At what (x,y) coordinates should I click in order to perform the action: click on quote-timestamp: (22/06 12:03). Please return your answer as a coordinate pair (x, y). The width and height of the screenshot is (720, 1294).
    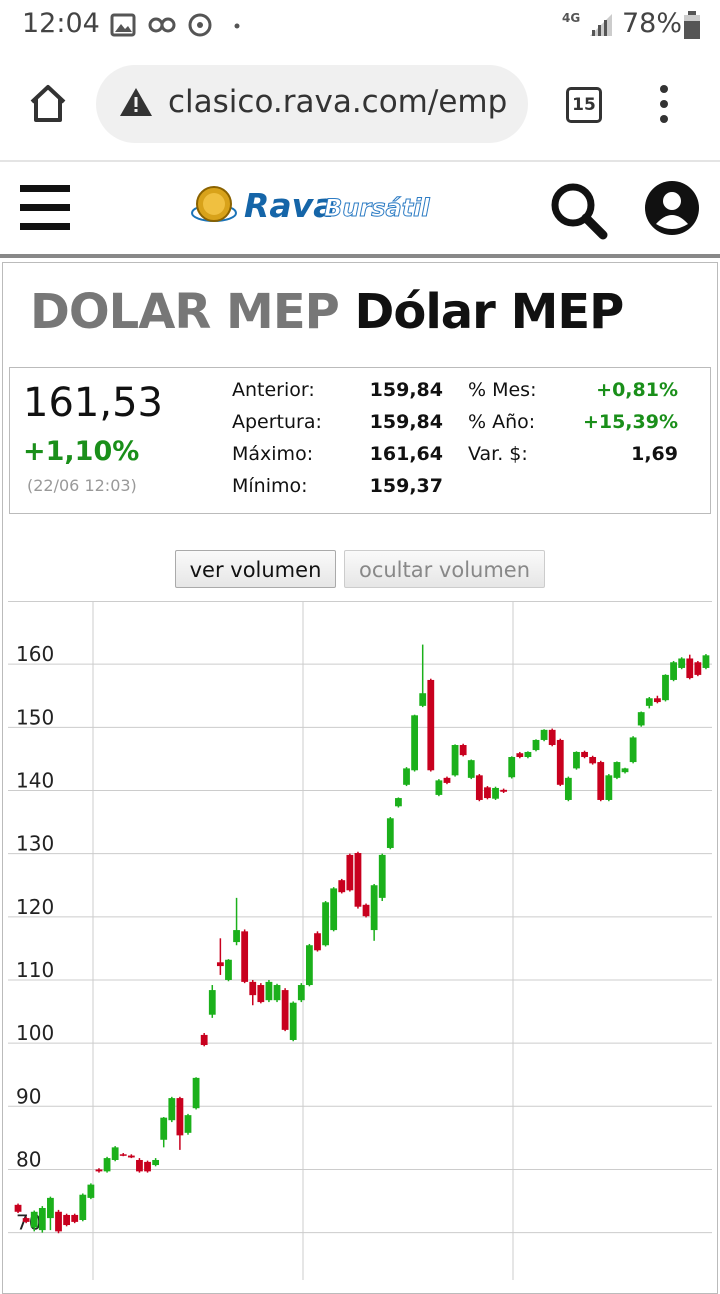
    Looking at the image, I should click on (82, 485).